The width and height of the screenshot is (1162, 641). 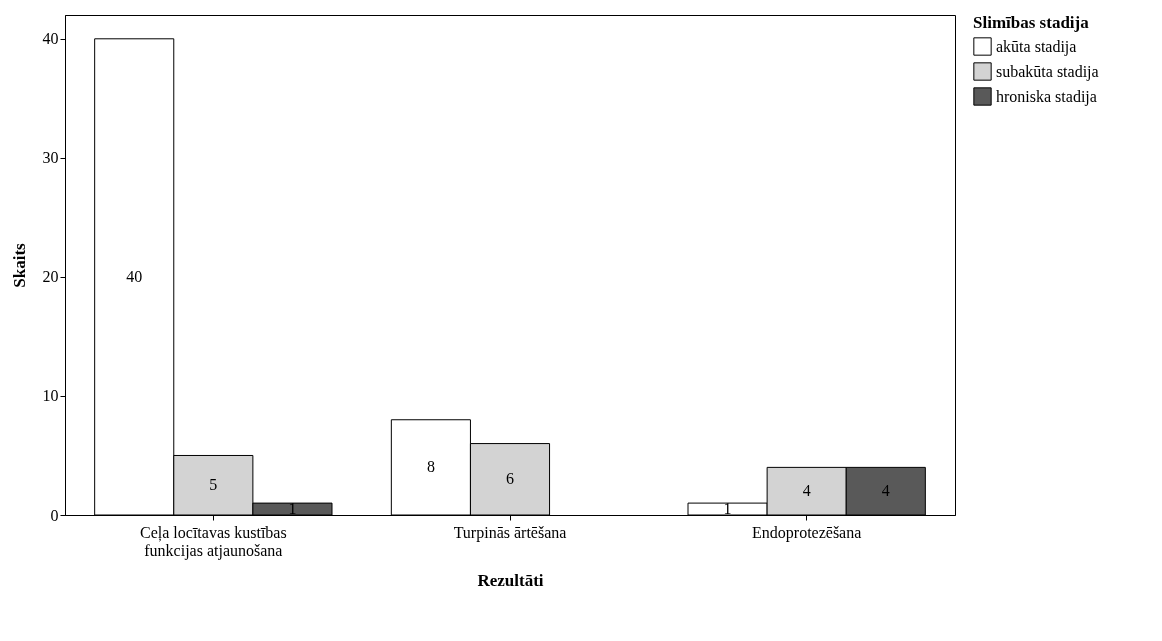 I want to click on y-tick-label: 40, so click(x=50, y=39).